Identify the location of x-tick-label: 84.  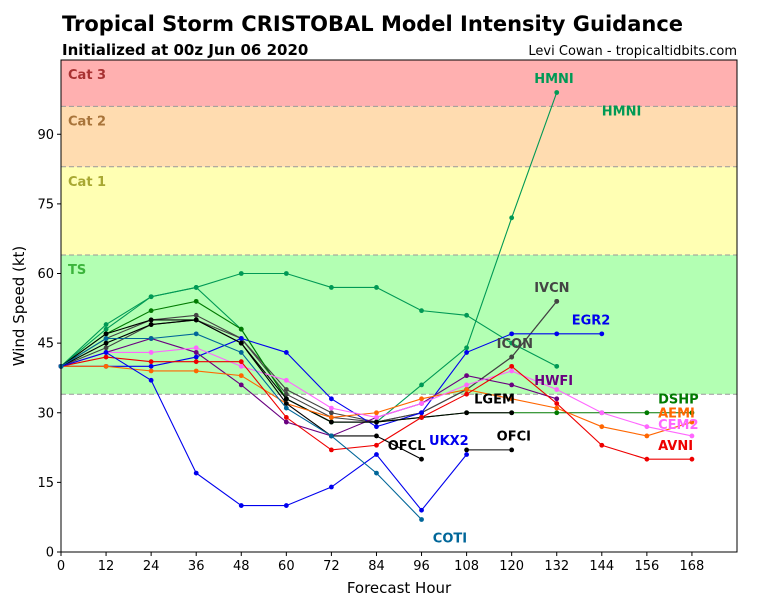
(376, 566).